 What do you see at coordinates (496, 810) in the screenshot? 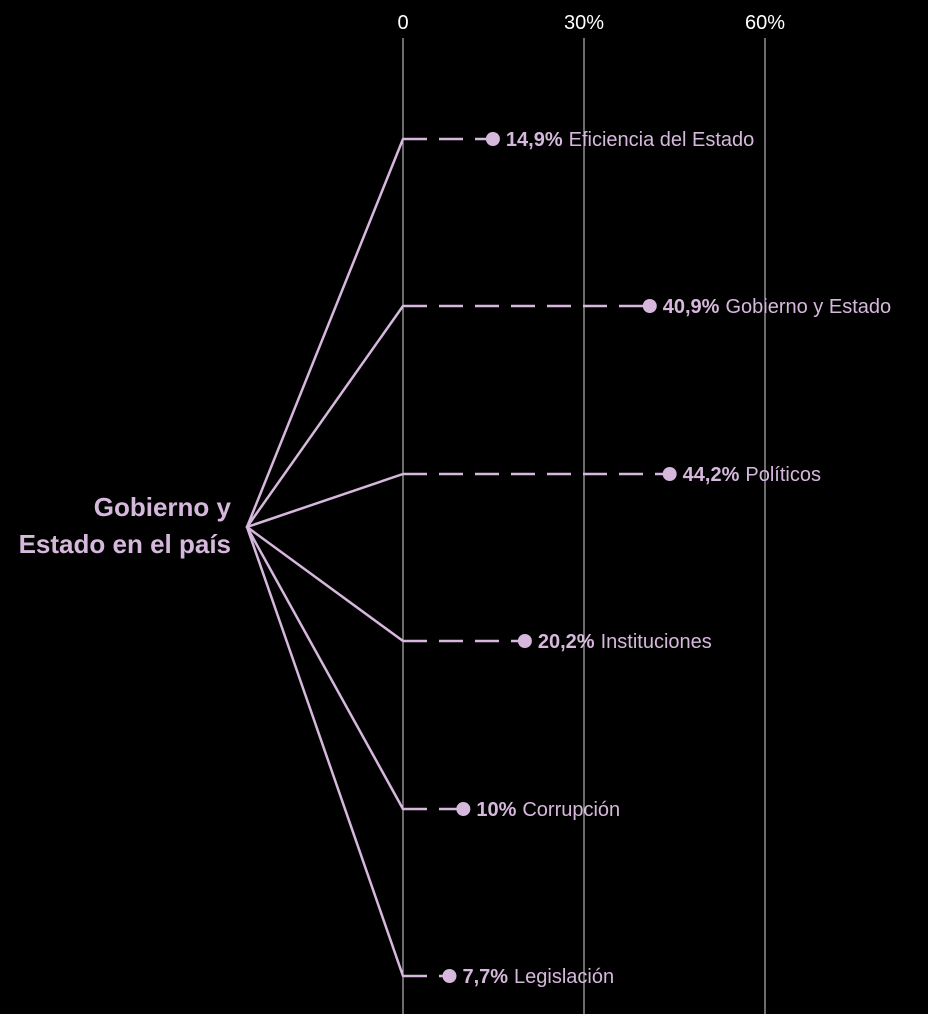
I see `value-label: 10%` at bounding box center [496, 810].